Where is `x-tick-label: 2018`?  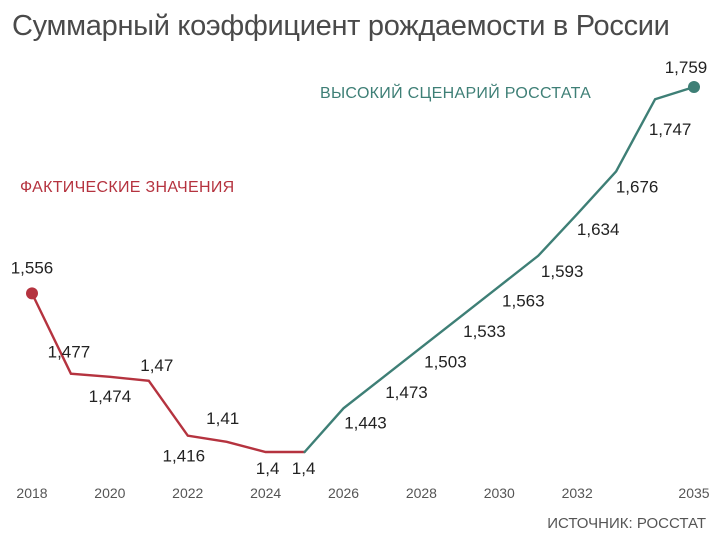
x-tick-label: 2018 is located at coordinates (31, 493).